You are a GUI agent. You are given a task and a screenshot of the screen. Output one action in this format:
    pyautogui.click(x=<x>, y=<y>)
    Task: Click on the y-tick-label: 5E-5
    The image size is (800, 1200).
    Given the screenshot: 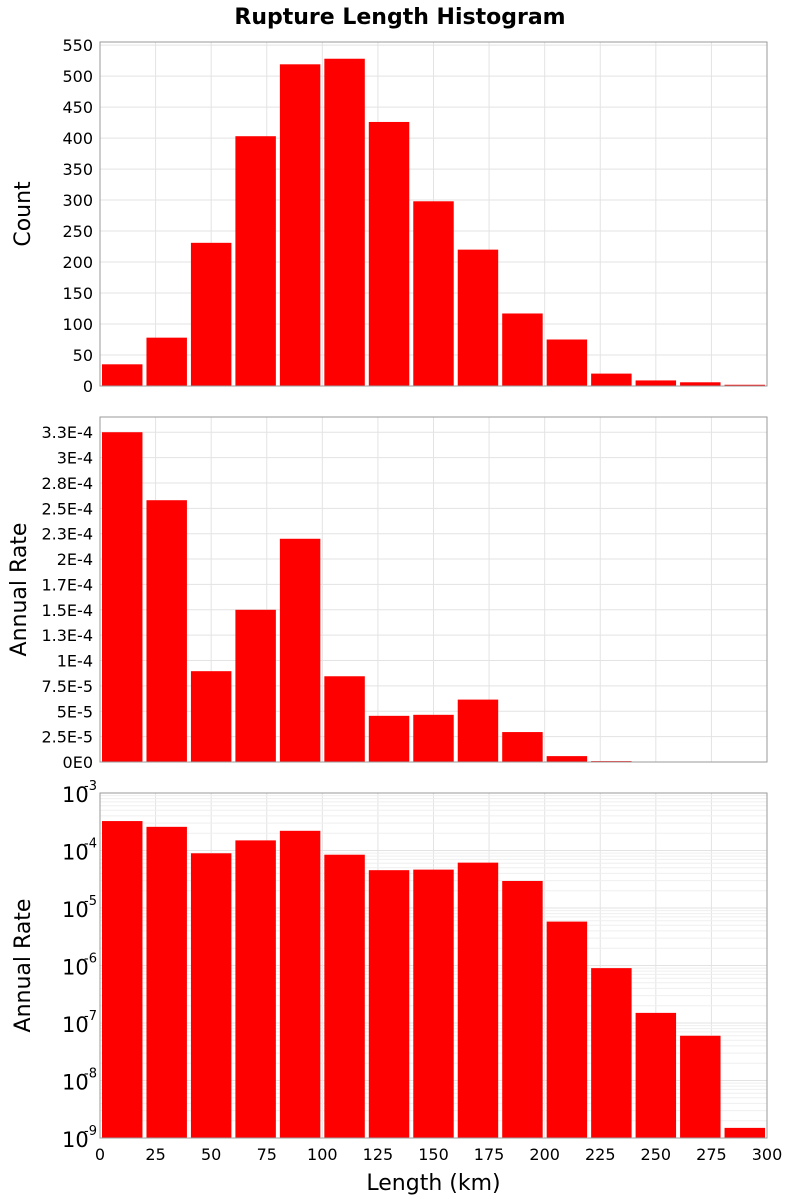 What is the action you would take?
    pyautogui.click(x=75, y=711)
    